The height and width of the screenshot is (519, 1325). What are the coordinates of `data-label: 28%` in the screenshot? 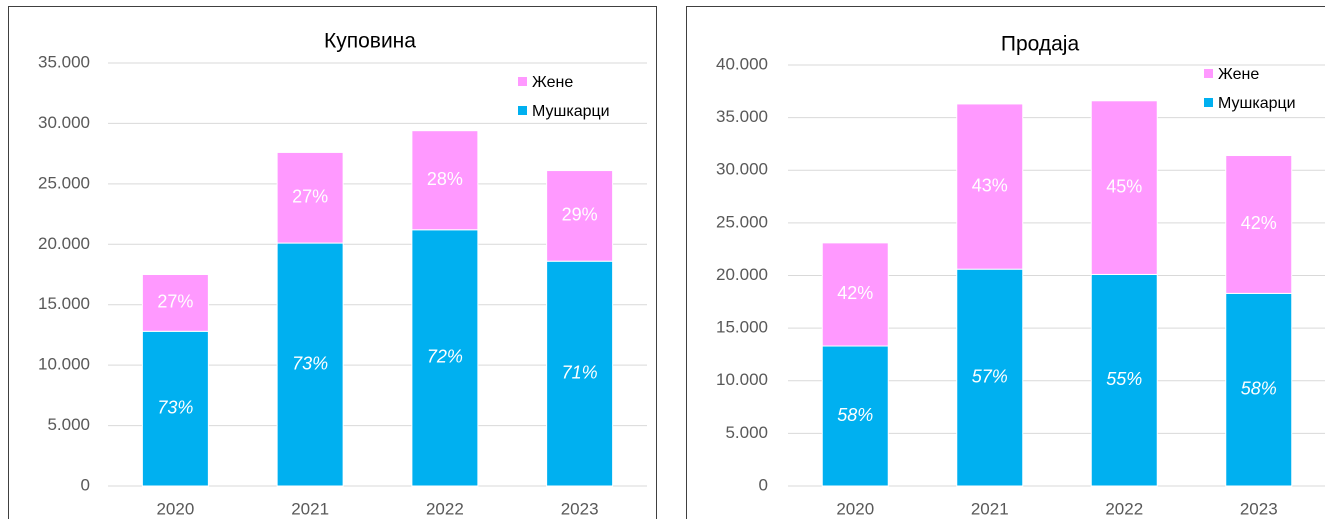 It's located at (445, 179).